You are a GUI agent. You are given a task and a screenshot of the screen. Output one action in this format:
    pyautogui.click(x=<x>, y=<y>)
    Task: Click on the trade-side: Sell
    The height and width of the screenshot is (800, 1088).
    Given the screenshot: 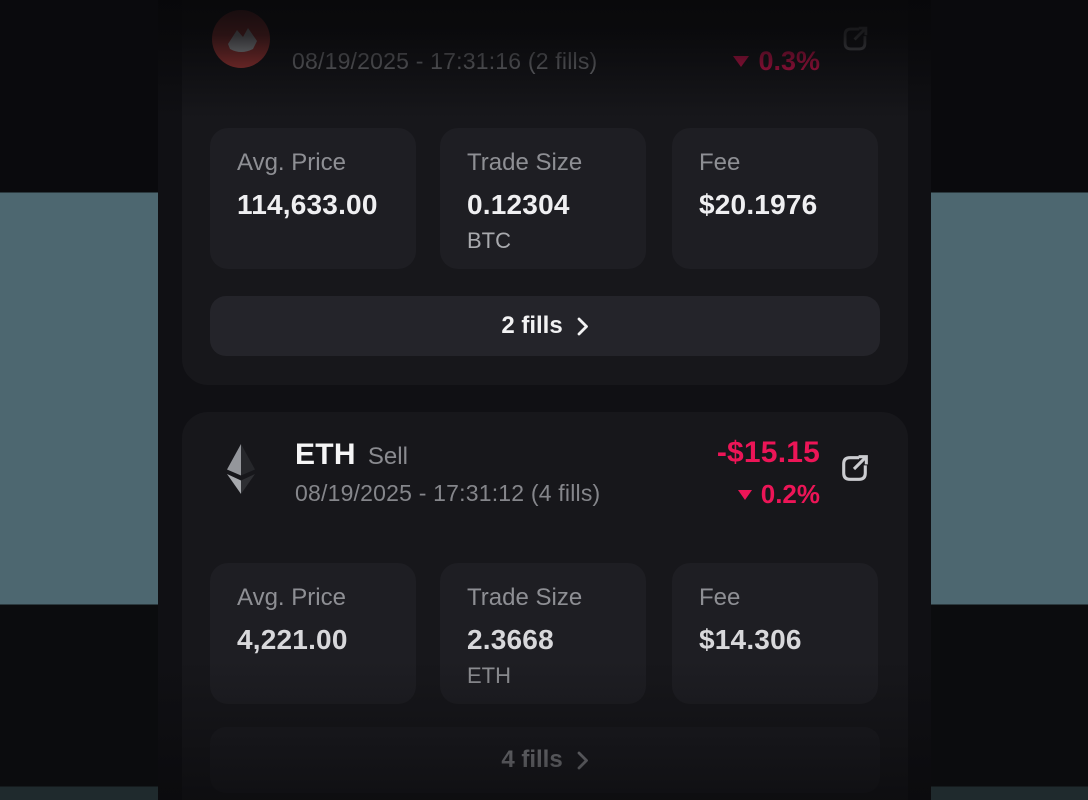 What is the action you would take?
    pyautogui.click(x=387, y=456)
    